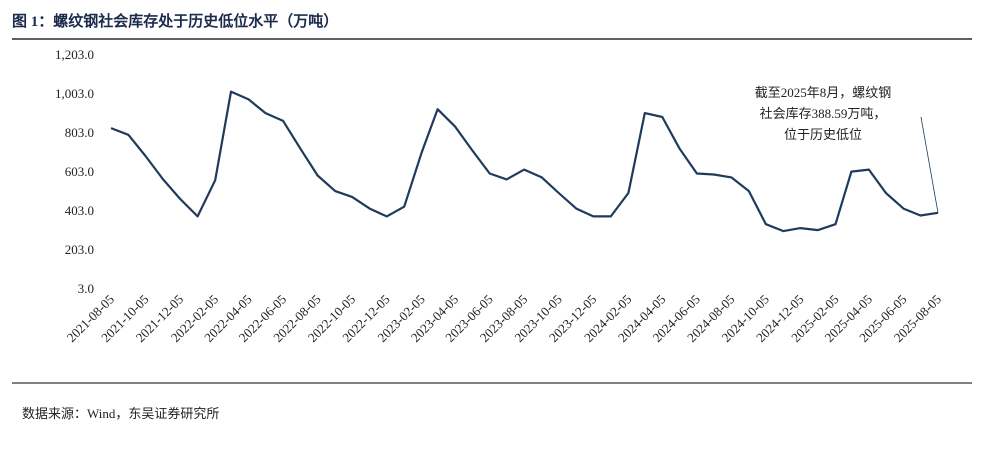 The image size is (989, 450). What do you see at coordinates (79, 132) in the screenshot?
I see `y-tick-label: 803.0` at bounding box center [79, 132].